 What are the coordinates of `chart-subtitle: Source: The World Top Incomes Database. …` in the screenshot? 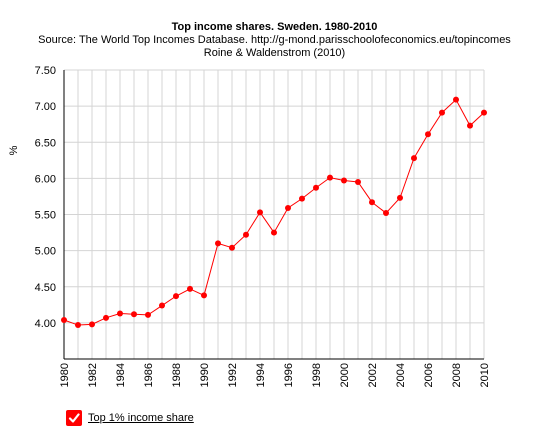 It's located at (274, 47).